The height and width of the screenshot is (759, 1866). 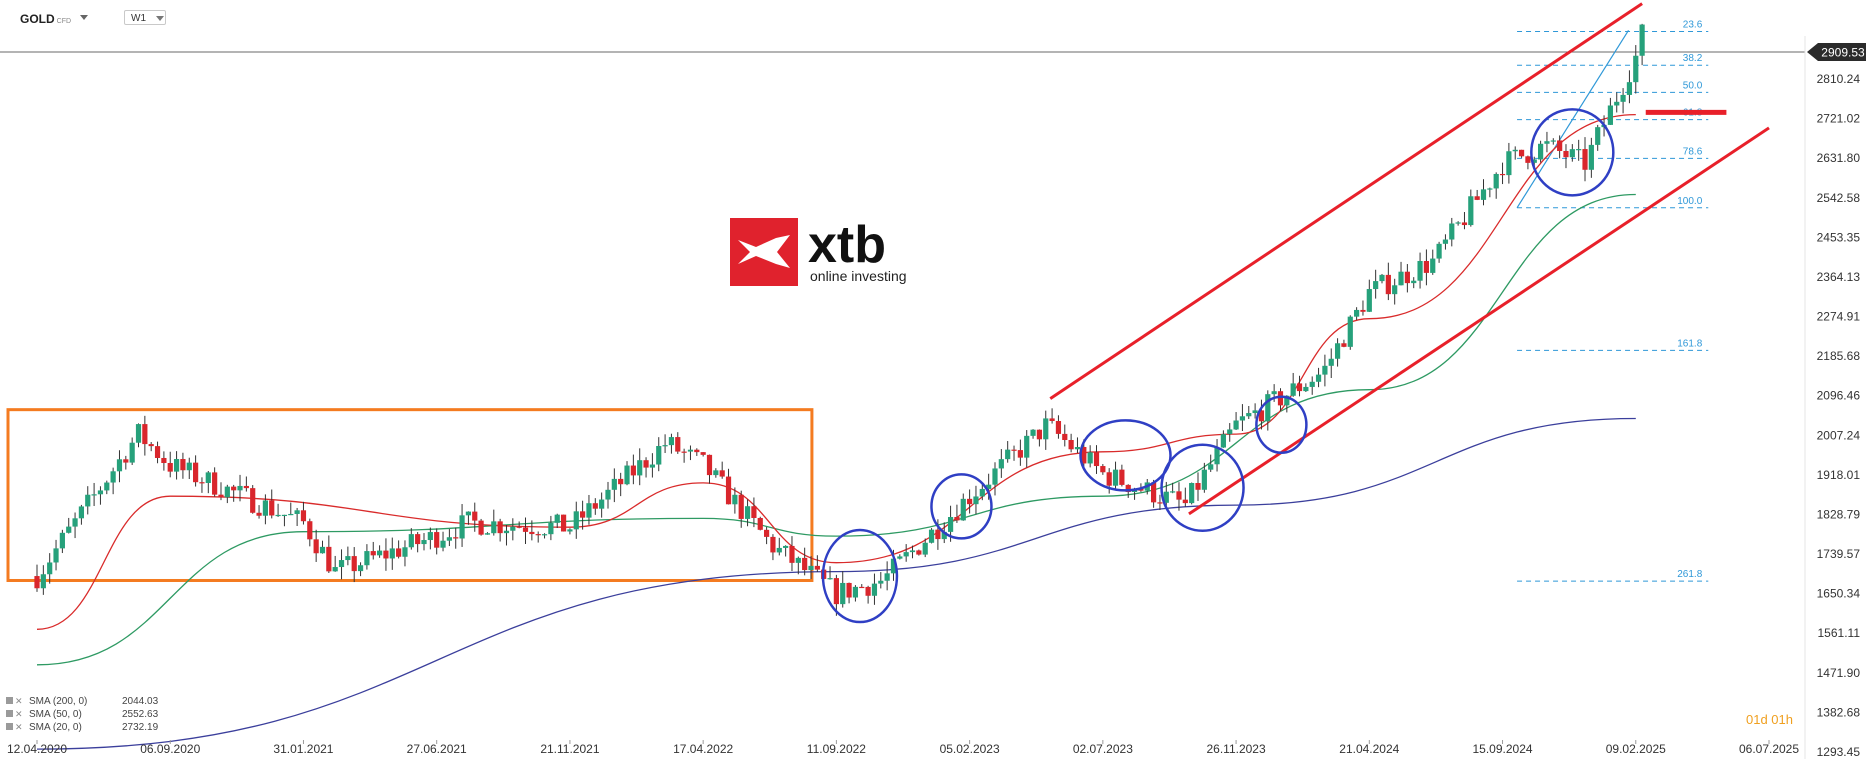 What do you see at coordinates (84, 17) in the screenshot?
I see `symbol-dropdown-icon` at bounding box center [84, 17].